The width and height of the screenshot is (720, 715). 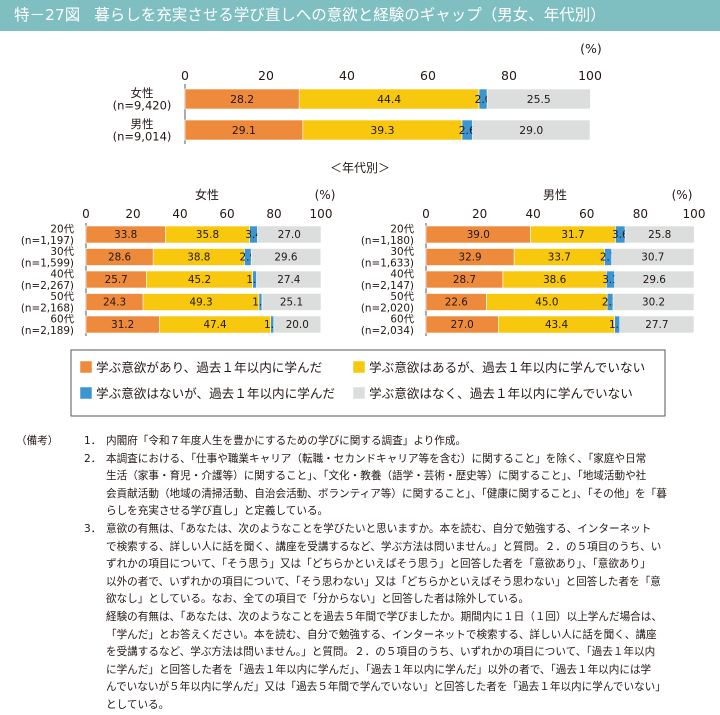 I want to click on data-label: 2.6, so click(x=467, y=130).